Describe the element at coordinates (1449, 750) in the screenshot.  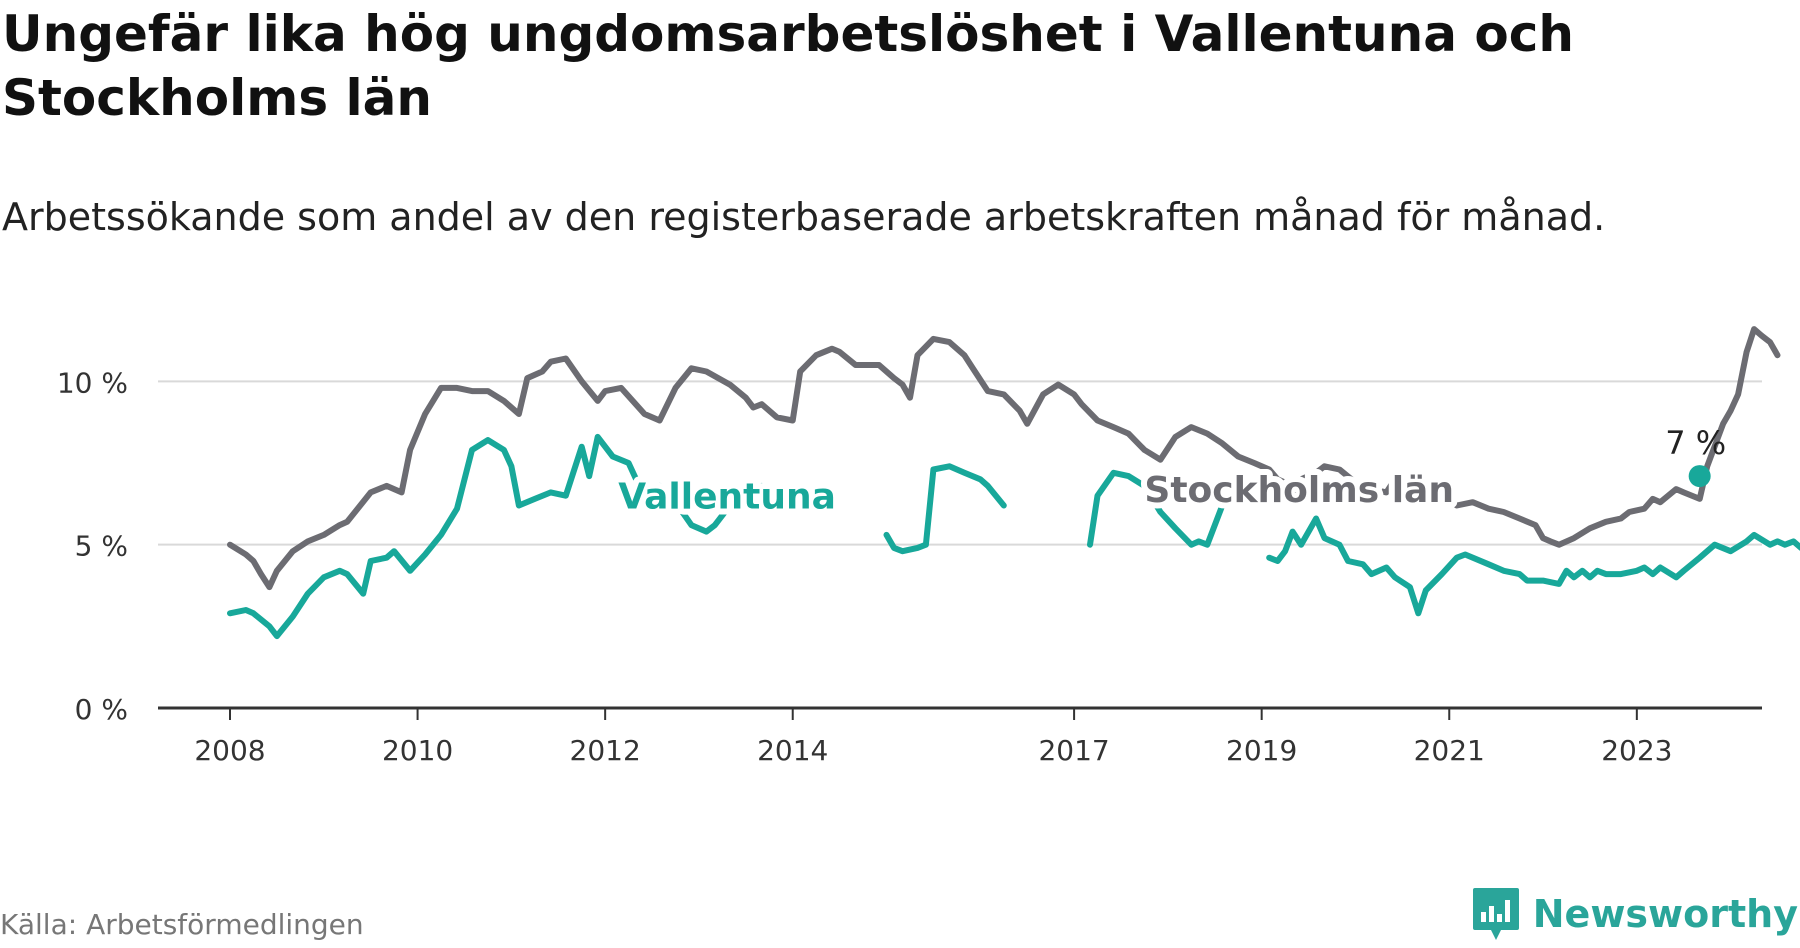
I see `x-tick-label: 2021` at that location.